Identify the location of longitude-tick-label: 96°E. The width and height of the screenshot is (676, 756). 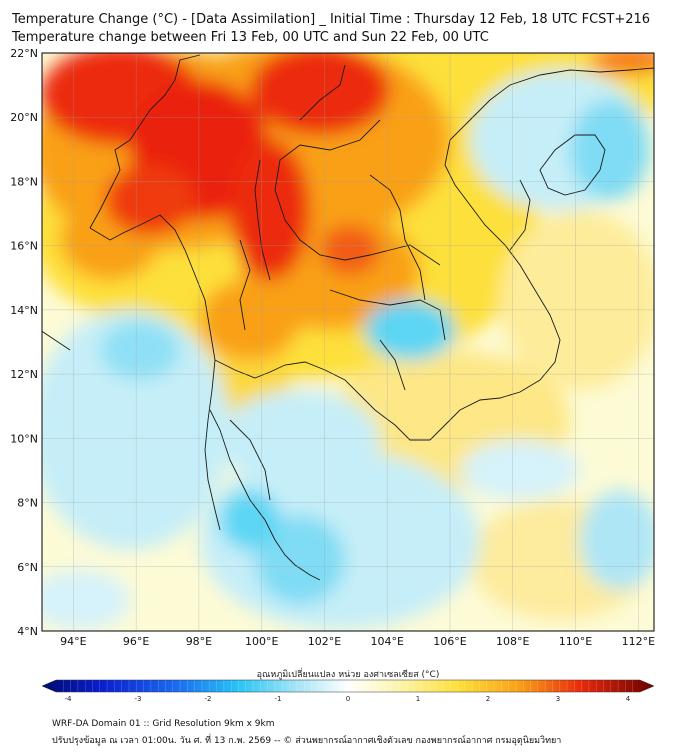
(136, 641).